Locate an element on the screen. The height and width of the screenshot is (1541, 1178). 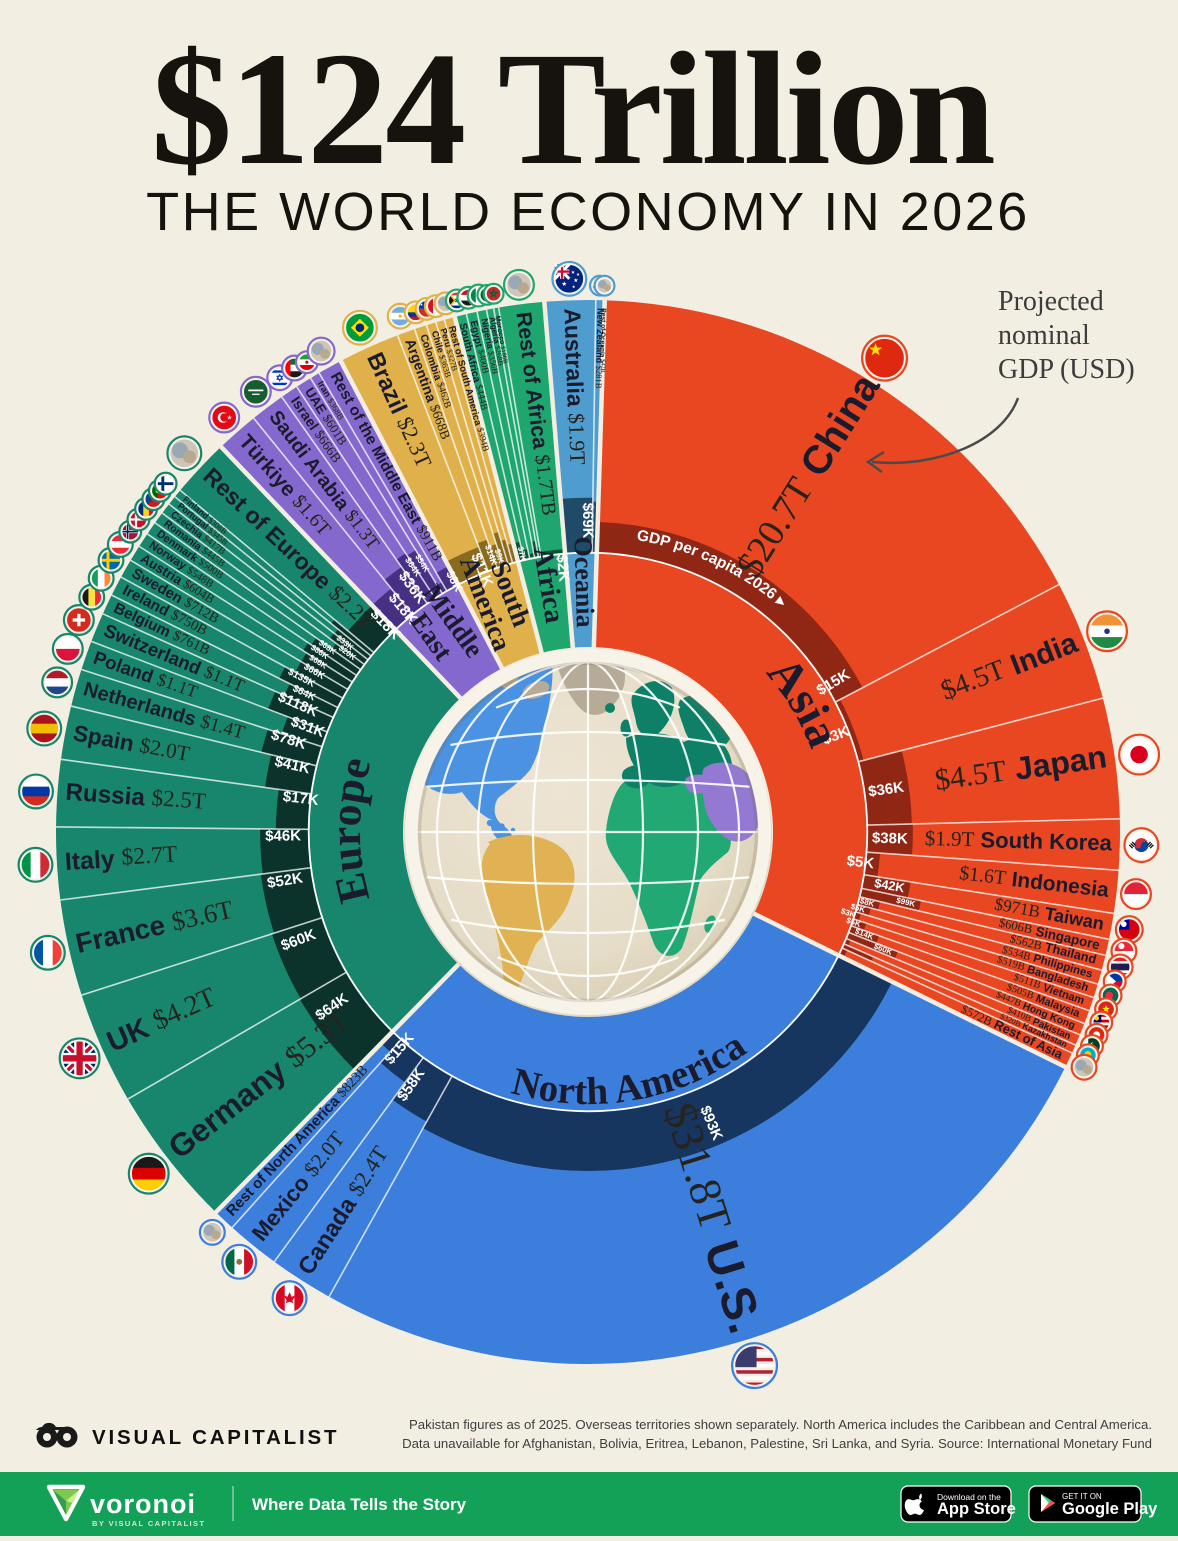
svg-text: Download on the is located at coordinates (969, 1497).